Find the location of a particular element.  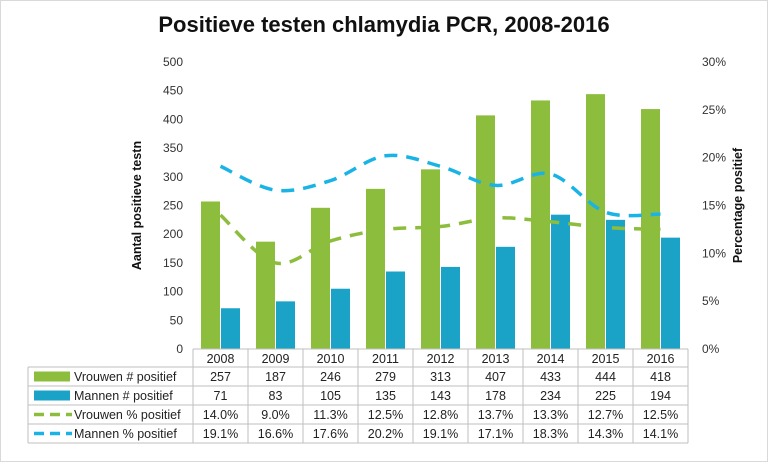

table-value: 13.3% is located at coordinates (550, 415).